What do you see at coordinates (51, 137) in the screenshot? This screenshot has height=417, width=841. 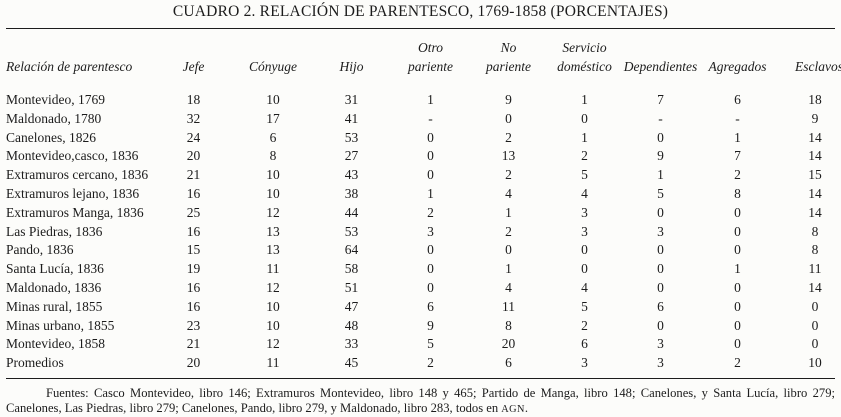 I see `row-label: Canelones, 1826` at bounding box center [51, 137].